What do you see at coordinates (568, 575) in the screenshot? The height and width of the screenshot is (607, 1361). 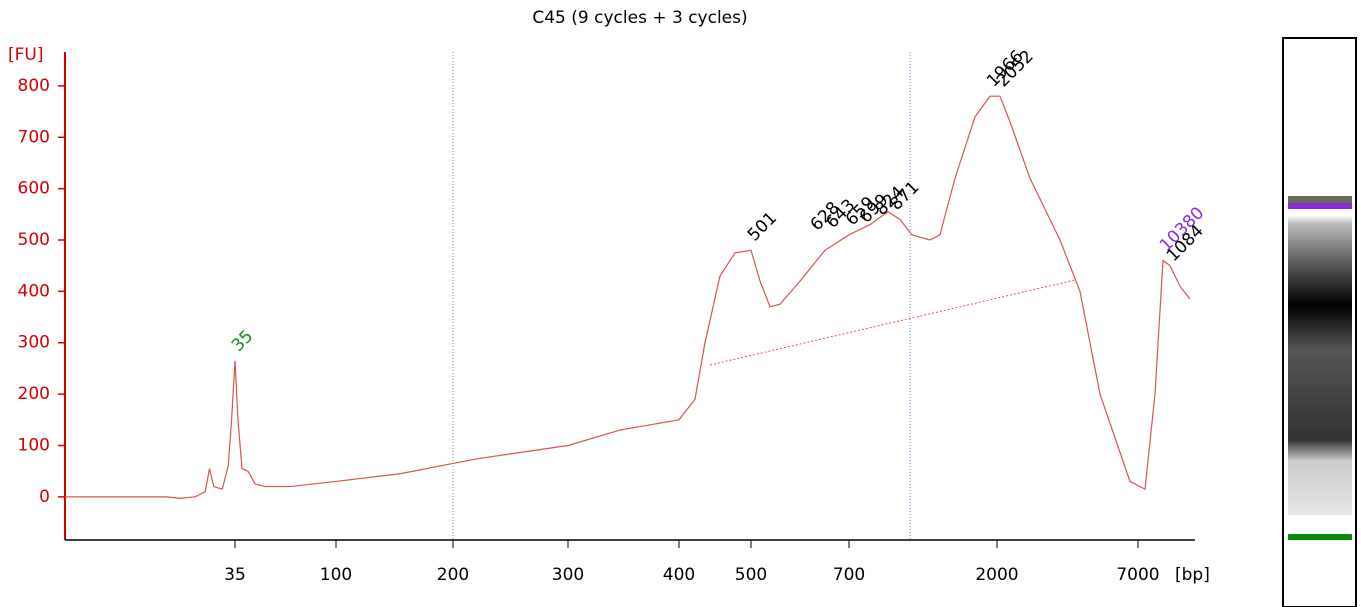 I see `x-tick-label: 300` at bounding box center [568, 575].